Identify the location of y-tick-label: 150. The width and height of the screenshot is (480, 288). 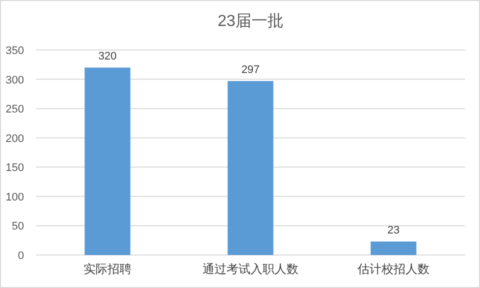
(15, 168).